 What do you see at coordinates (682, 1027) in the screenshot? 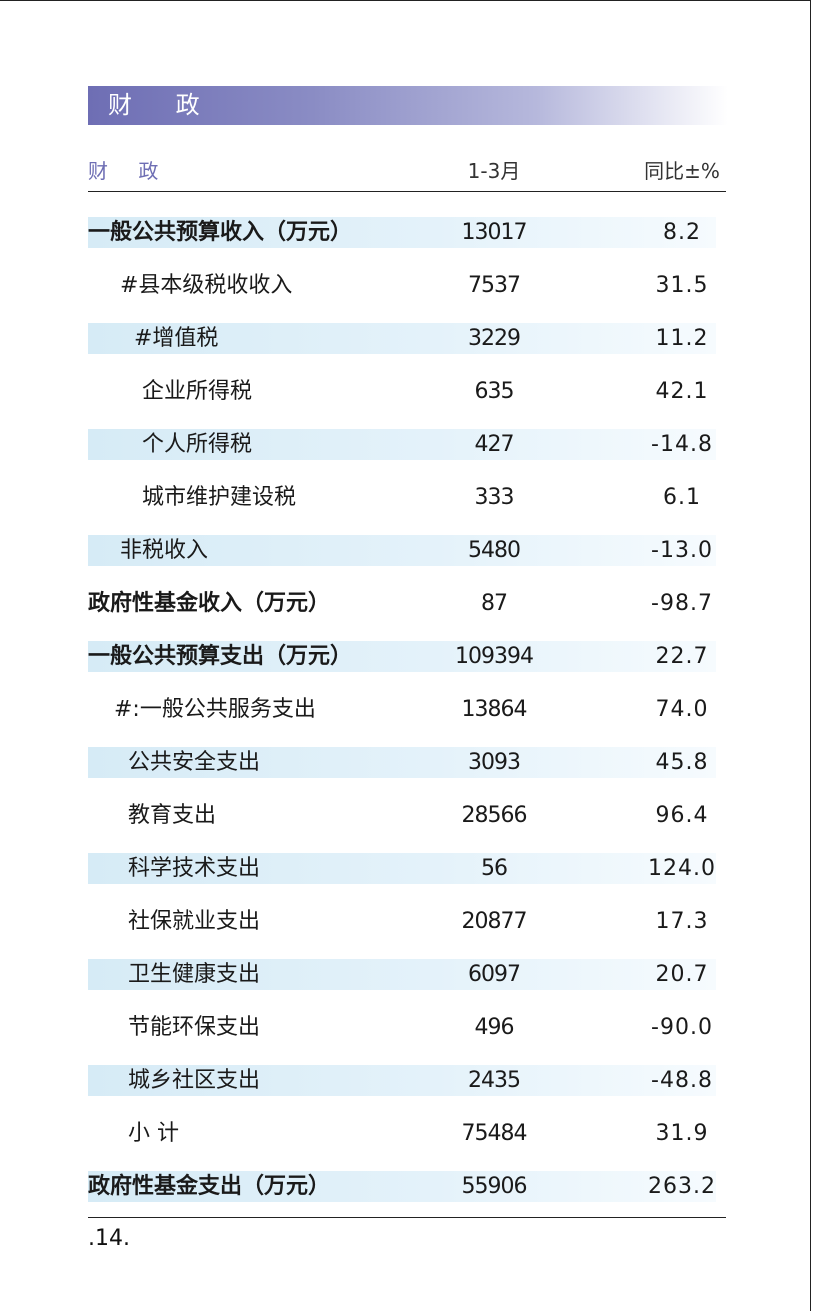
I see `row-yoy: -90.0` at bounding box center [682, 1027].